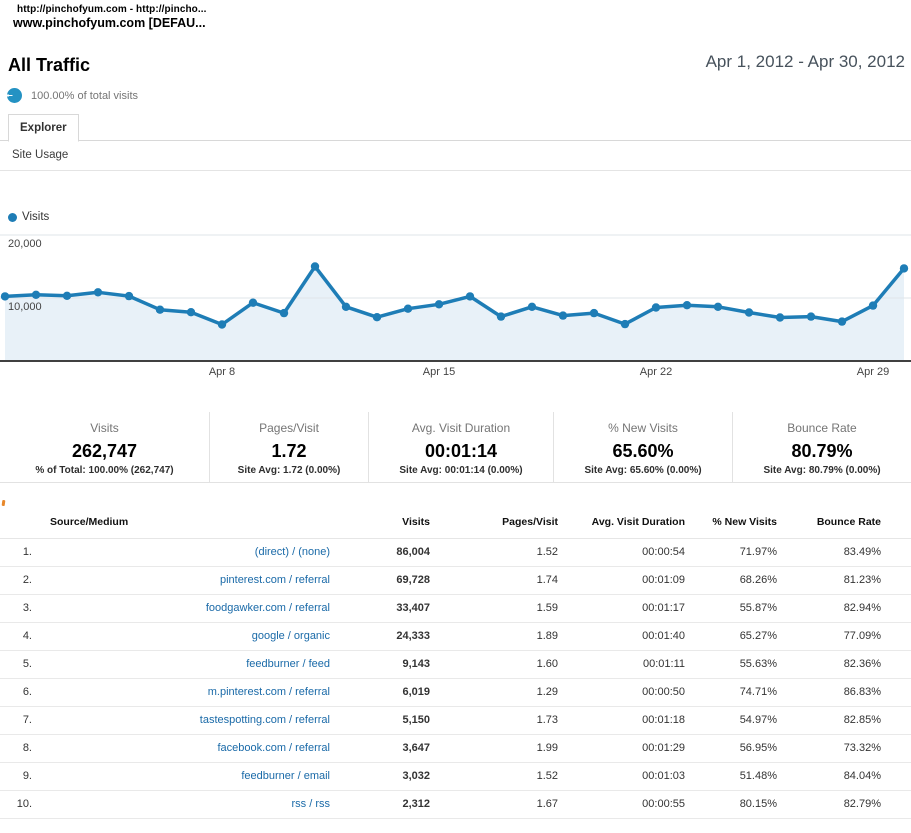 Image resolution: width=911 pixels, height=833 pixels. What do you see at coordinates (40, 155) in the screenshot?
I see `subtab-site-usage: Site Usage` at bounding box center [40, 155].